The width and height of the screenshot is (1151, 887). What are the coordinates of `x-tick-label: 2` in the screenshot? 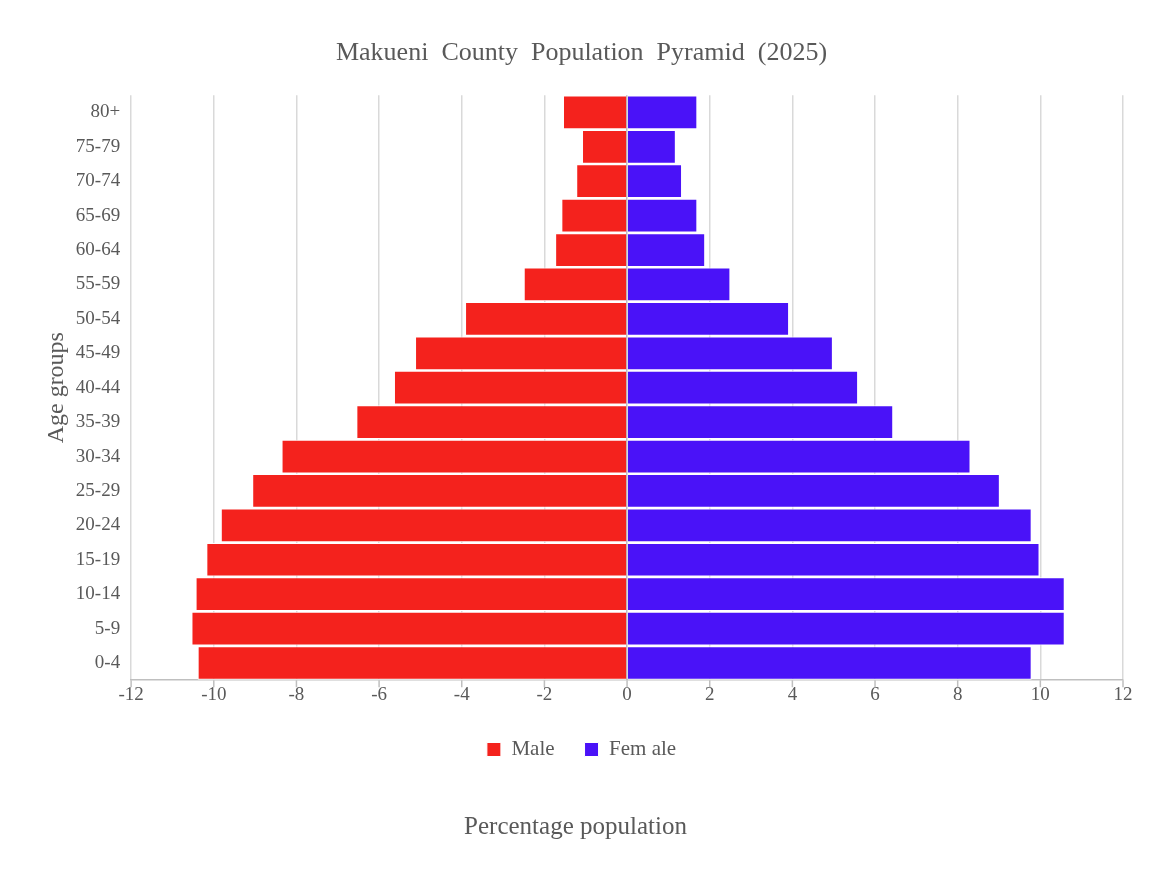 It's located at (709, 693).